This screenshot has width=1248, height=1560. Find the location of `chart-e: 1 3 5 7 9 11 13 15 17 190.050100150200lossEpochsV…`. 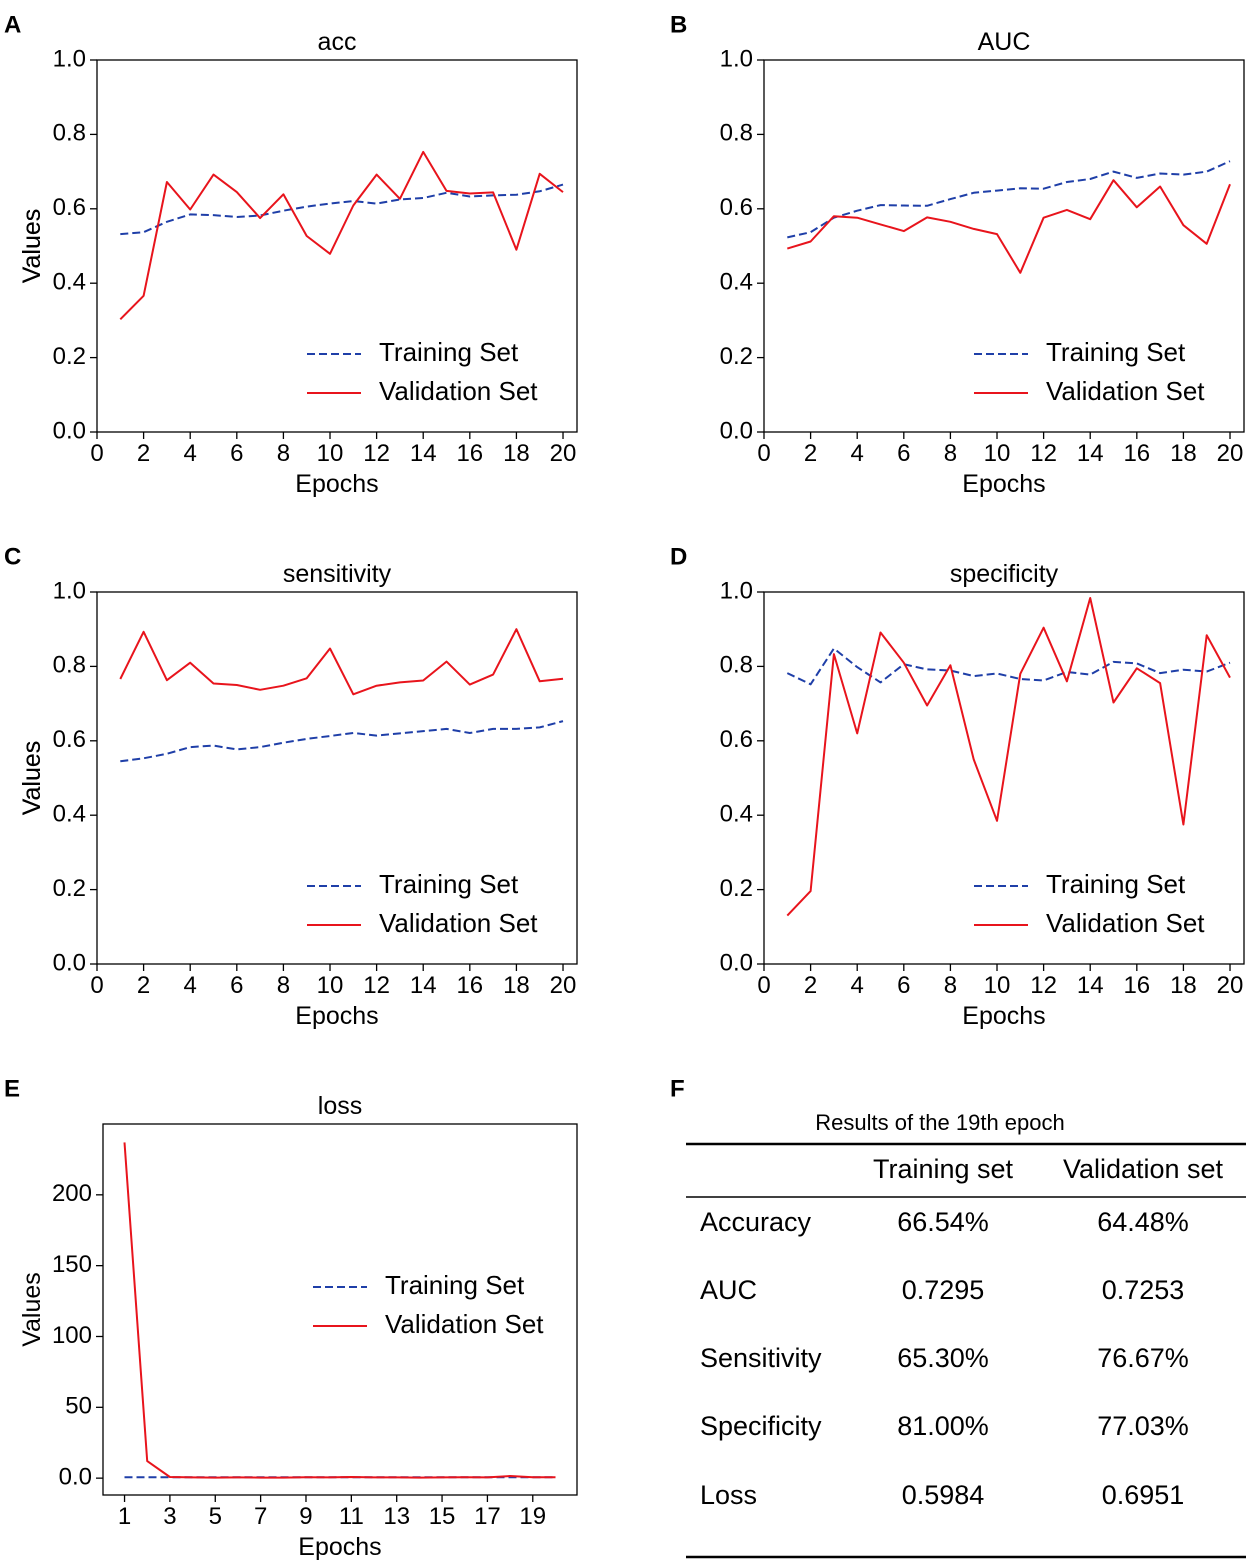

chart-e: 1 3 5 7 9 11 13 15 17 190.050100150200lossEpochsV… is located at coordinates (298, 1326).